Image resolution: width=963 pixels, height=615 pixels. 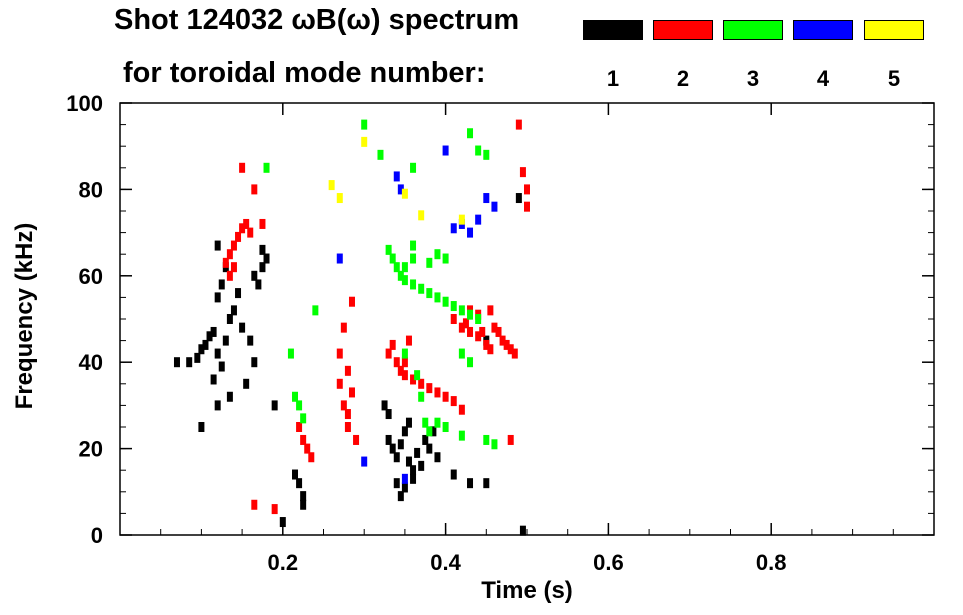 I want to click on x-axis-label: Time (s), so click(x=527, y=590).